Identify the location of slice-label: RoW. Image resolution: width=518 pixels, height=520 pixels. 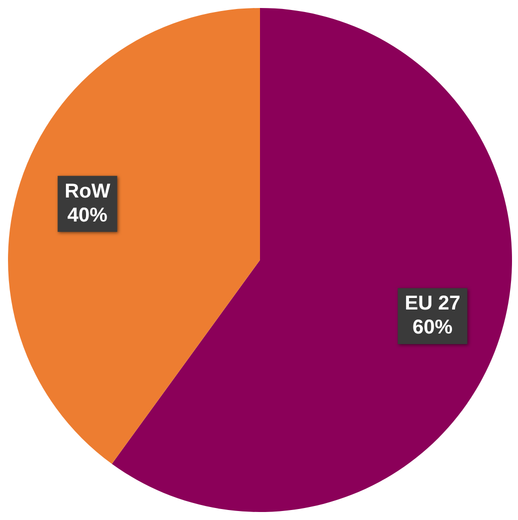
(87, 191).